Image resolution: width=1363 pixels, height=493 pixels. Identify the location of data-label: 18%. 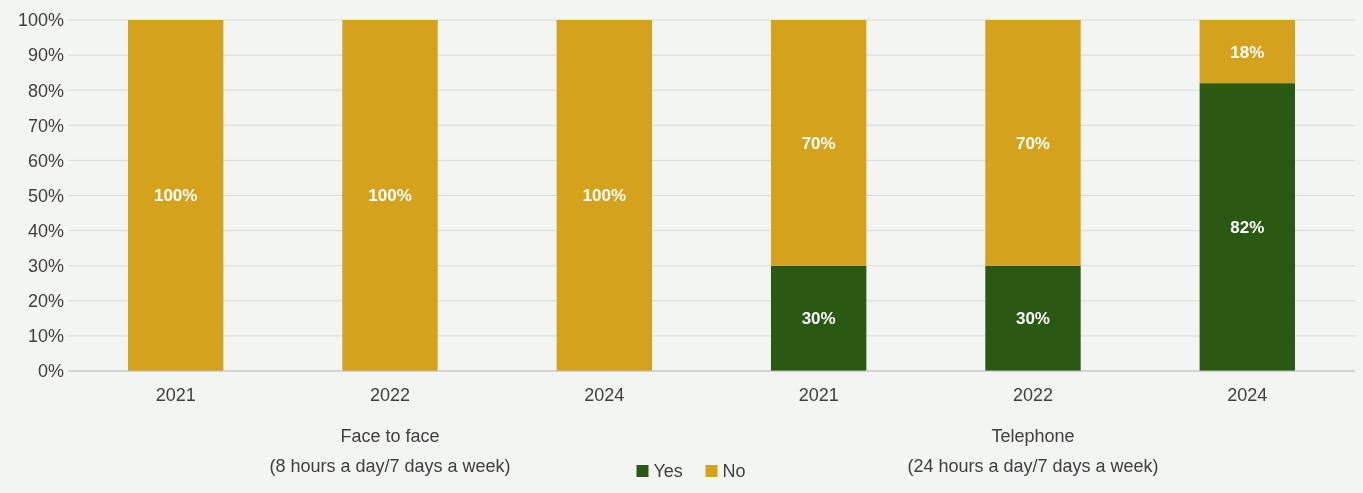
(1247, 52).